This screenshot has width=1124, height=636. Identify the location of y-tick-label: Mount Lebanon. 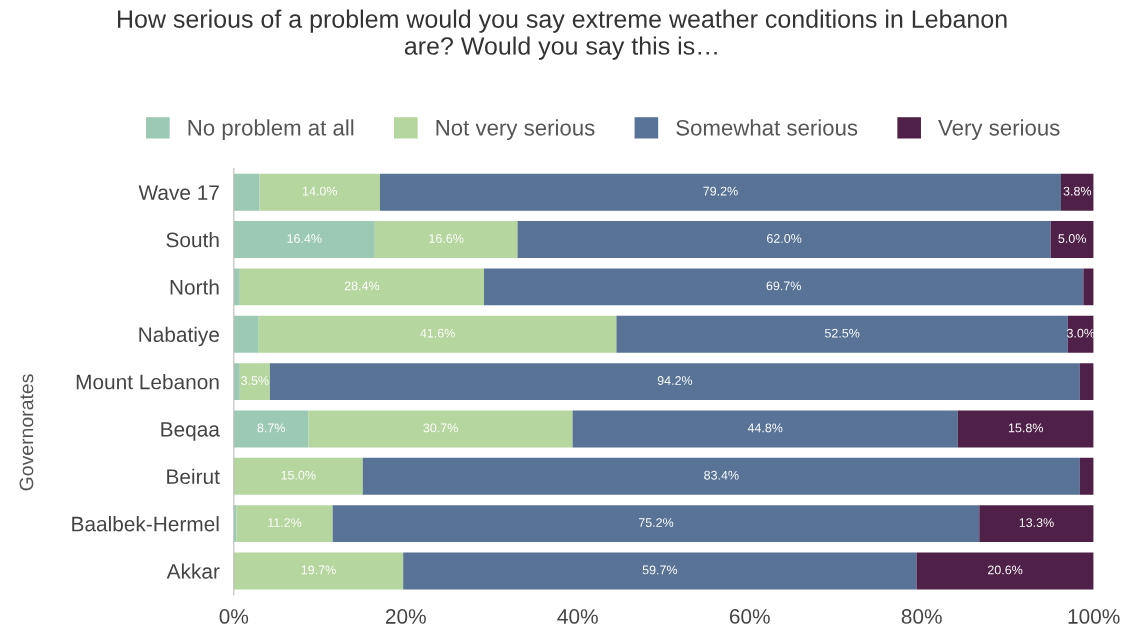
(147, 382).